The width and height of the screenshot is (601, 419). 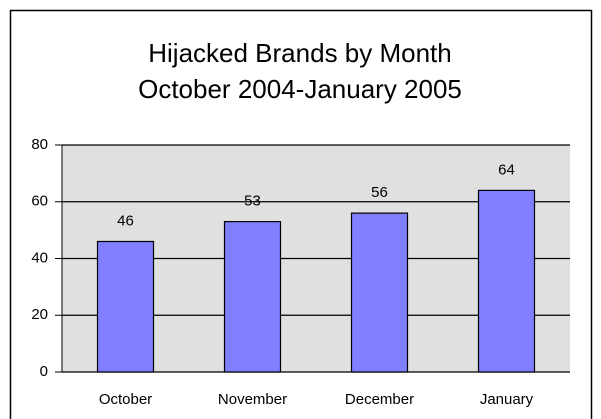 I want to click on data-label: 46, so click(x=125, y=220).